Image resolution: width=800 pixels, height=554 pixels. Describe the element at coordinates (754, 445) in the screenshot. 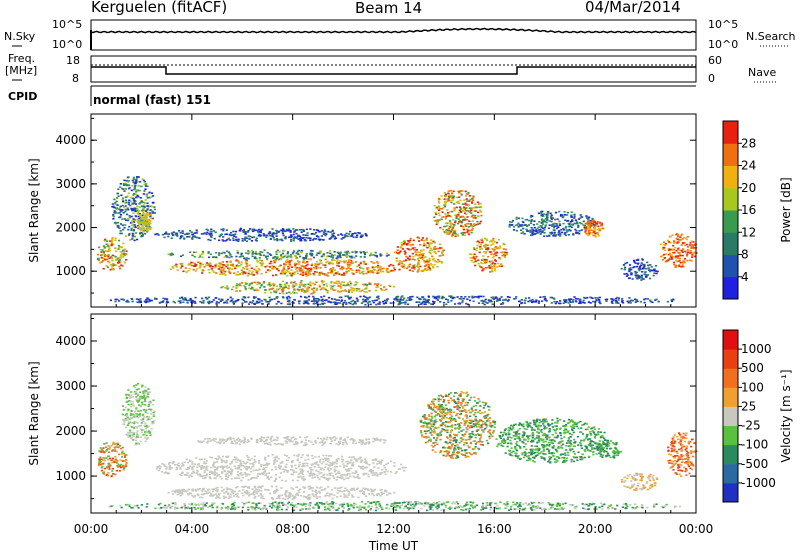

I see `velocity-colorbar-label: -100` at that location.